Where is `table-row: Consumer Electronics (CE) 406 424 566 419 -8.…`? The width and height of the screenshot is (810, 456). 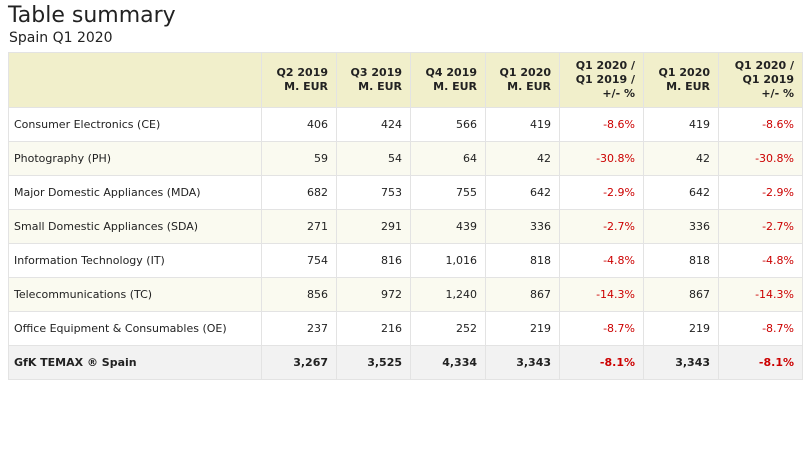
table-row: Consumer Electronics (CE) 406 424 566 419 -8.… is located at coordinates (405, 124).